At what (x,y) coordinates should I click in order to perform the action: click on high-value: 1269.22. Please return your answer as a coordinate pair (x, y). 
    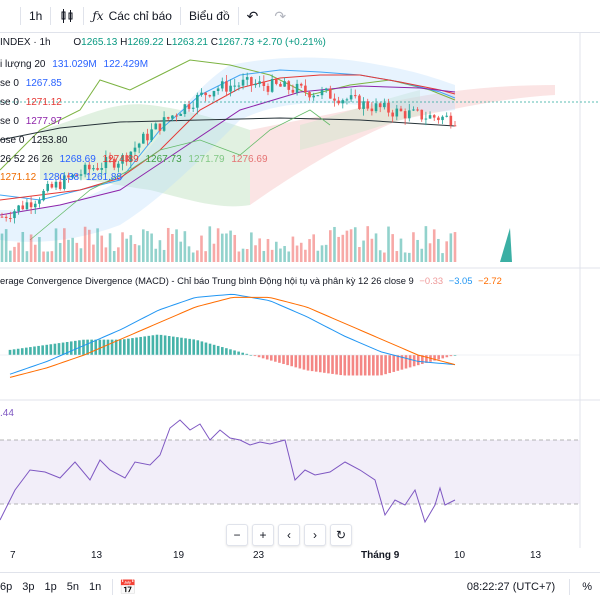
    Looking at the image, I should click on (145, 42).